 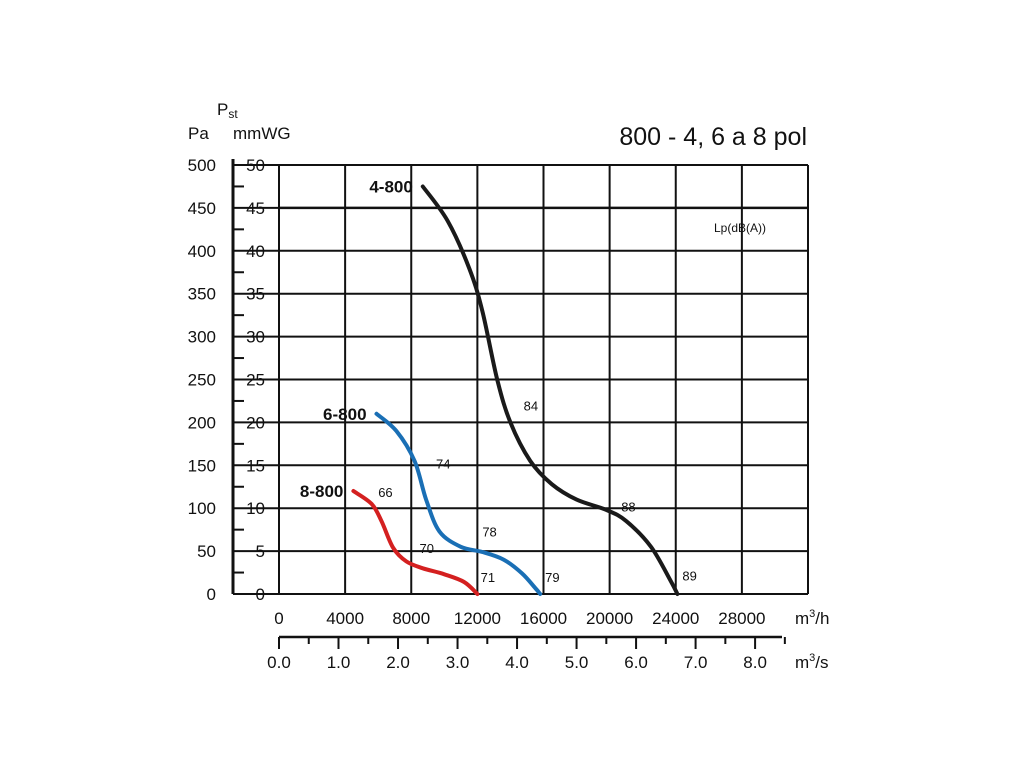 What do you see at coordinates (489, 532) in the screenshot?
I see `data-label-lp: 78` at bounding box center [489, 532].